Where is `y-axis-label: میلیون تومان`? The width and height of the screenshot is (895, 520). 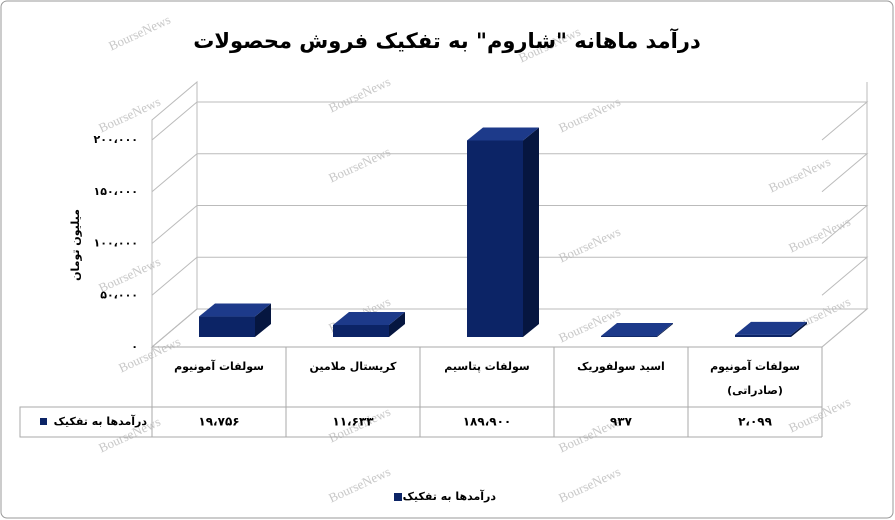 y-axis-label: میلیون تومان is located at coordinates (75, 245).